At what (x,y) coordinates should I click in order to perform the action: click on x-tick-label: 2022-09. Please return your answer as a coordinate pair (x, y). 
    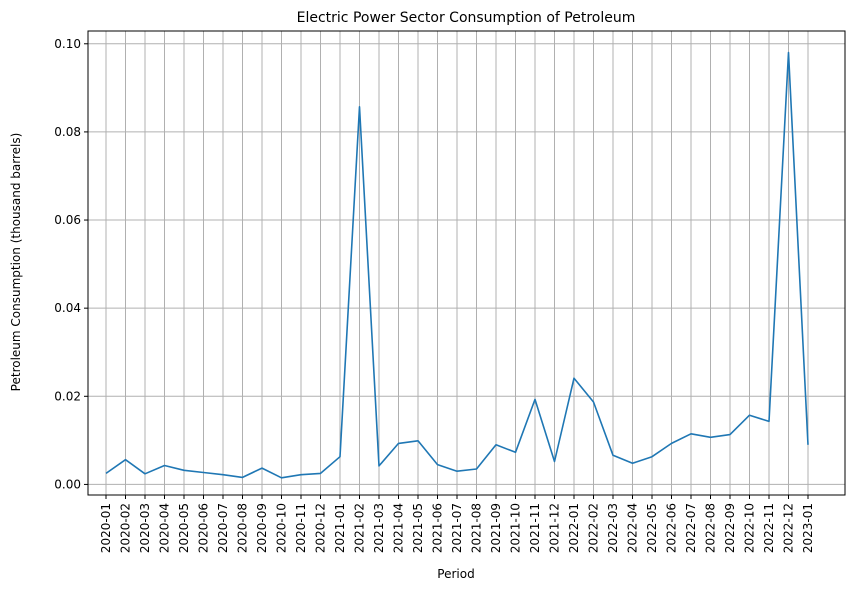
    Looking at the image, I should click on (730, 528).